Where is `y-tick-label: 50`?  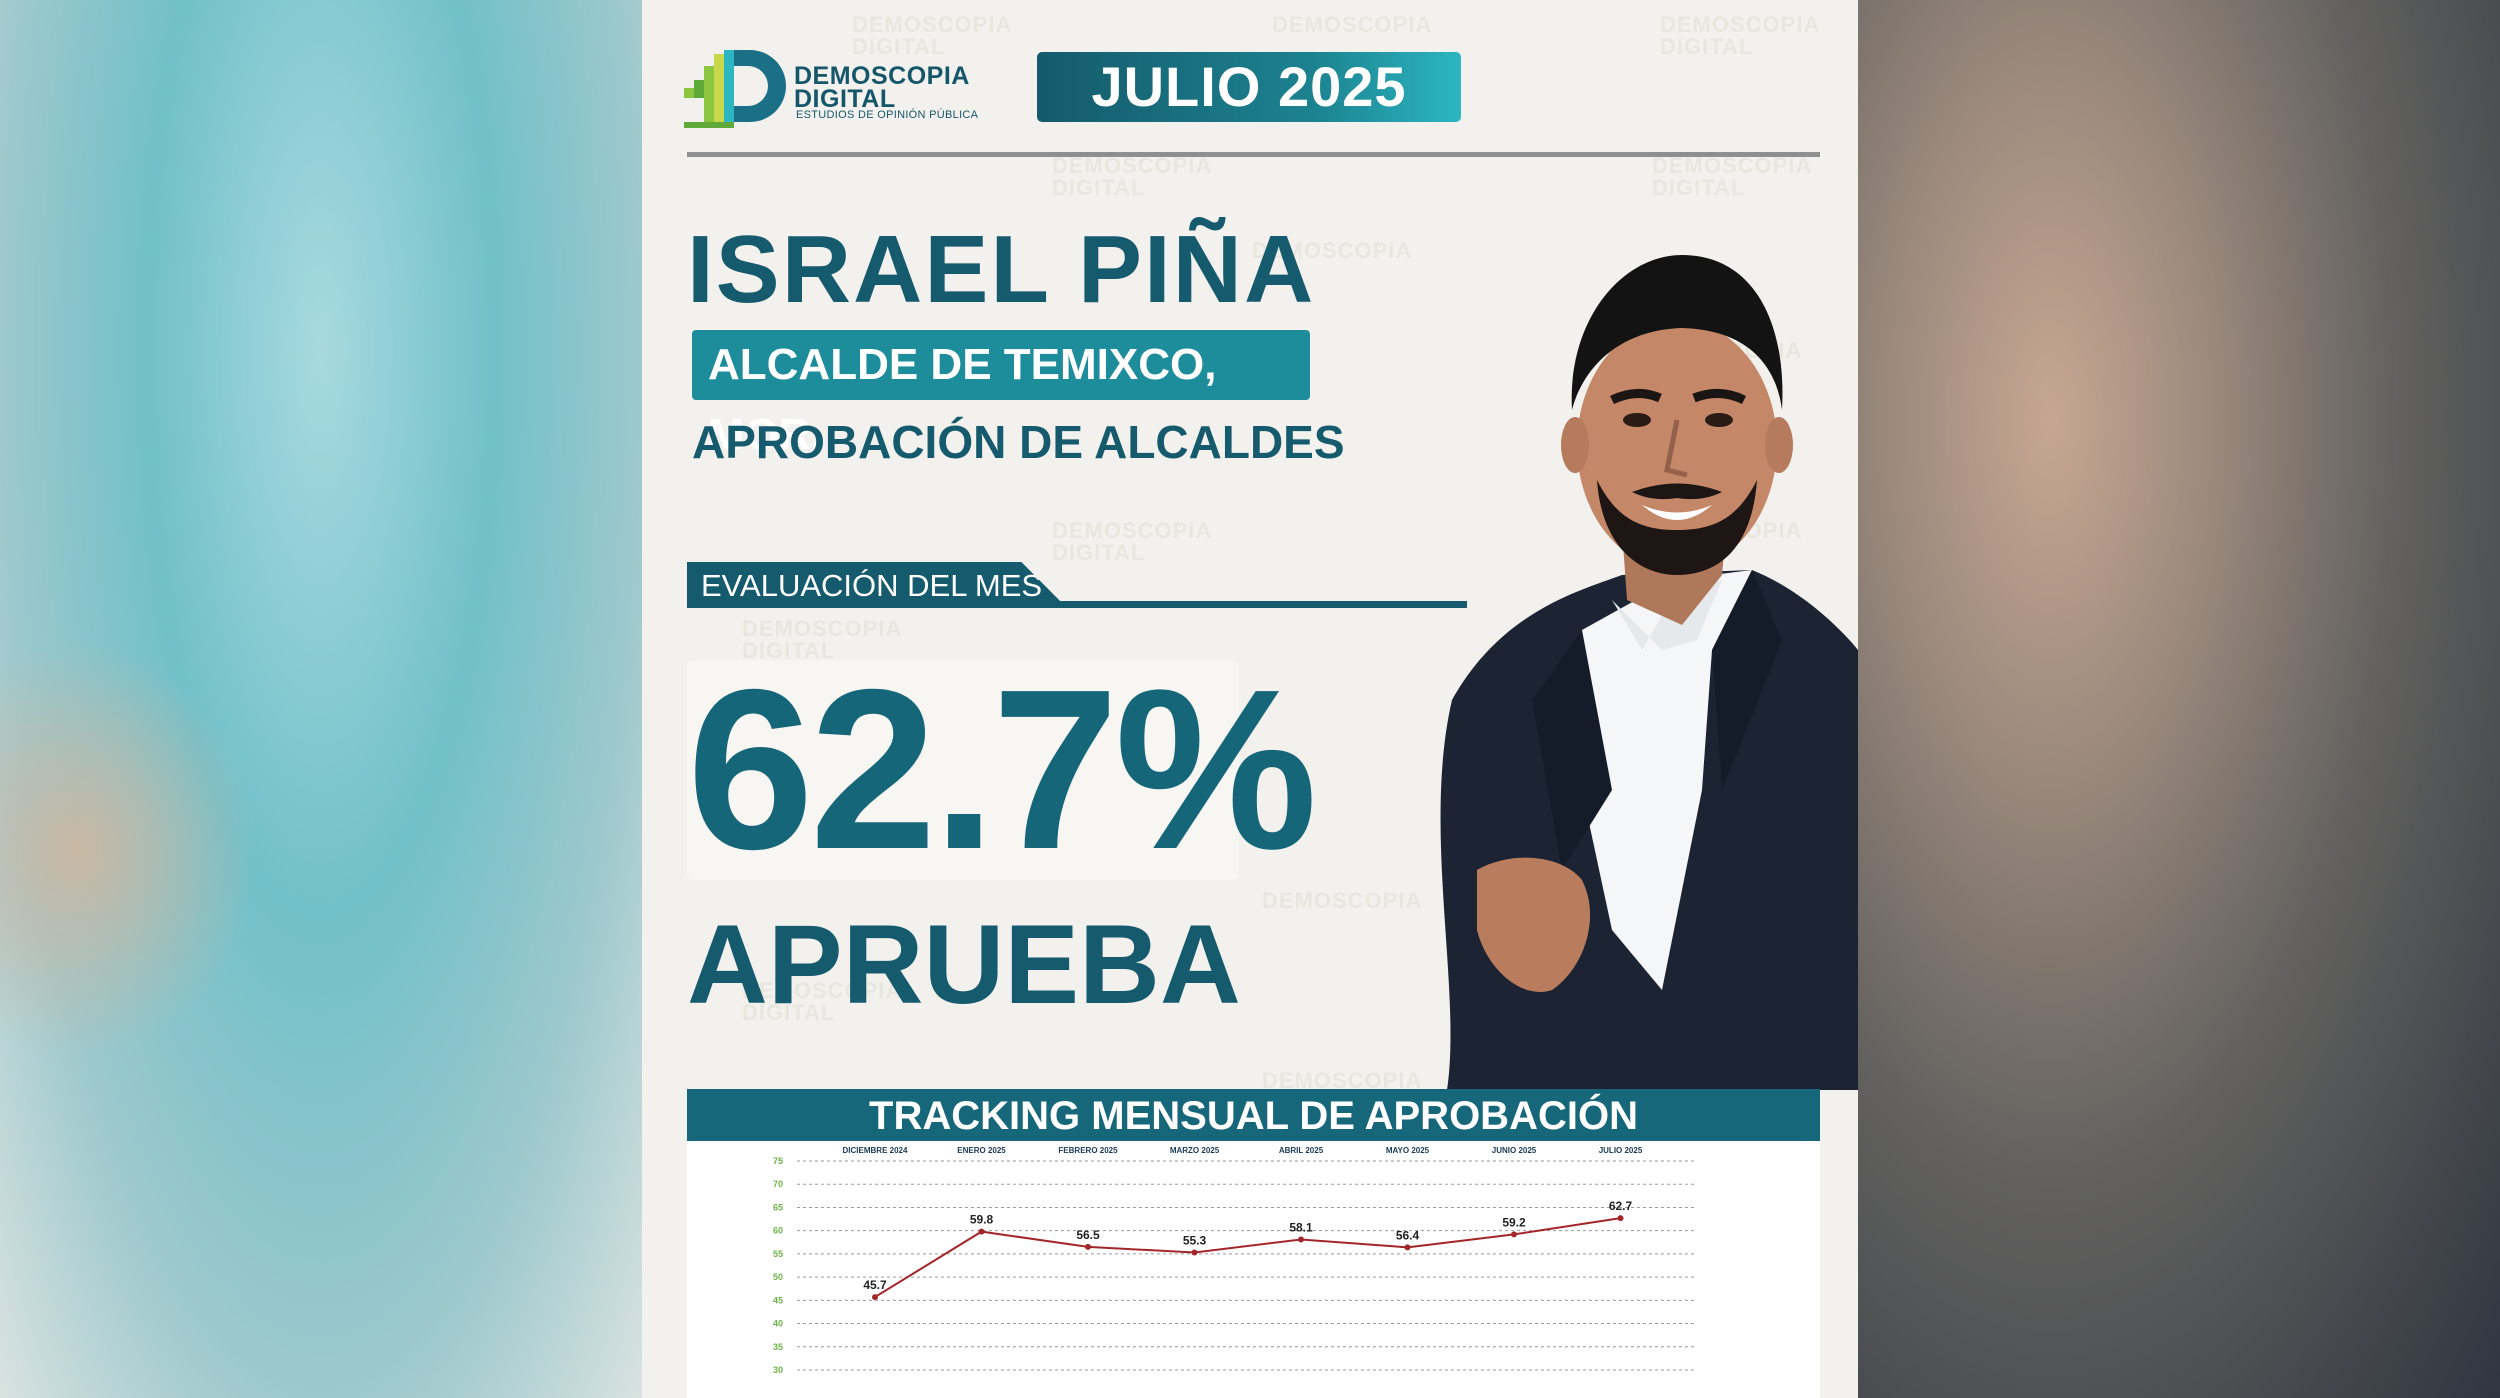
y-tick-label: 50 is located at coordinates (778, 1277).